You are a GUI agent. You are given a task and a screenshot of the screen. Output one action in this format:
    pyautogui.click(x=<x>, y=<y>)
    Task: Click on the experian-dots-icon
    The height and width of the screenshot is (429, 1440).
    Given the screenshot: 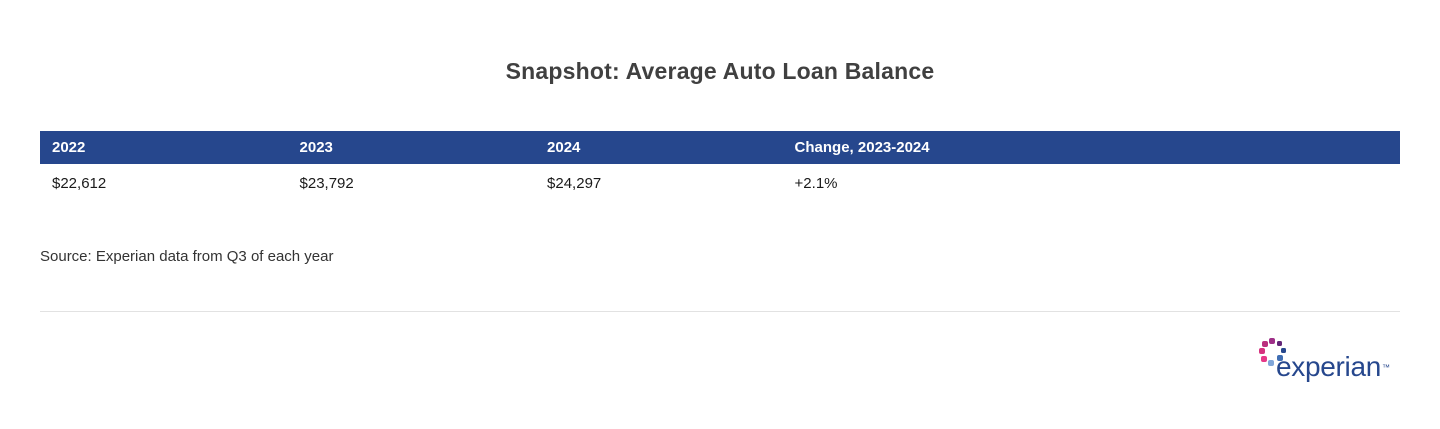 What is the action you would take?
    pyautogui.click(x=1272, y=352)
    